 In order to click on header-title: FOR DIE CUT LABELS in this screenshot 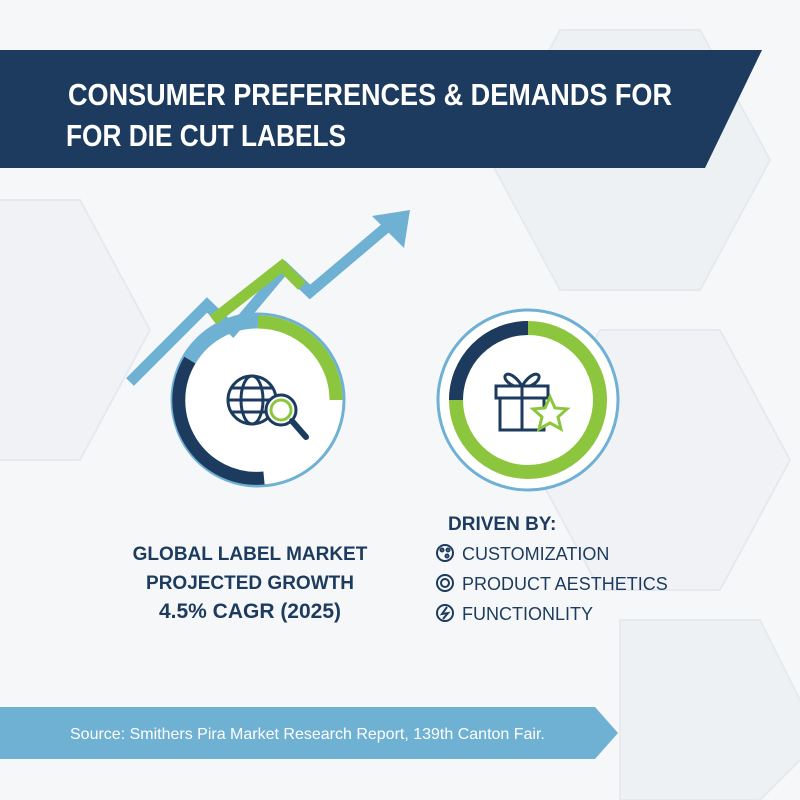, I will do `click(206, 135)`.